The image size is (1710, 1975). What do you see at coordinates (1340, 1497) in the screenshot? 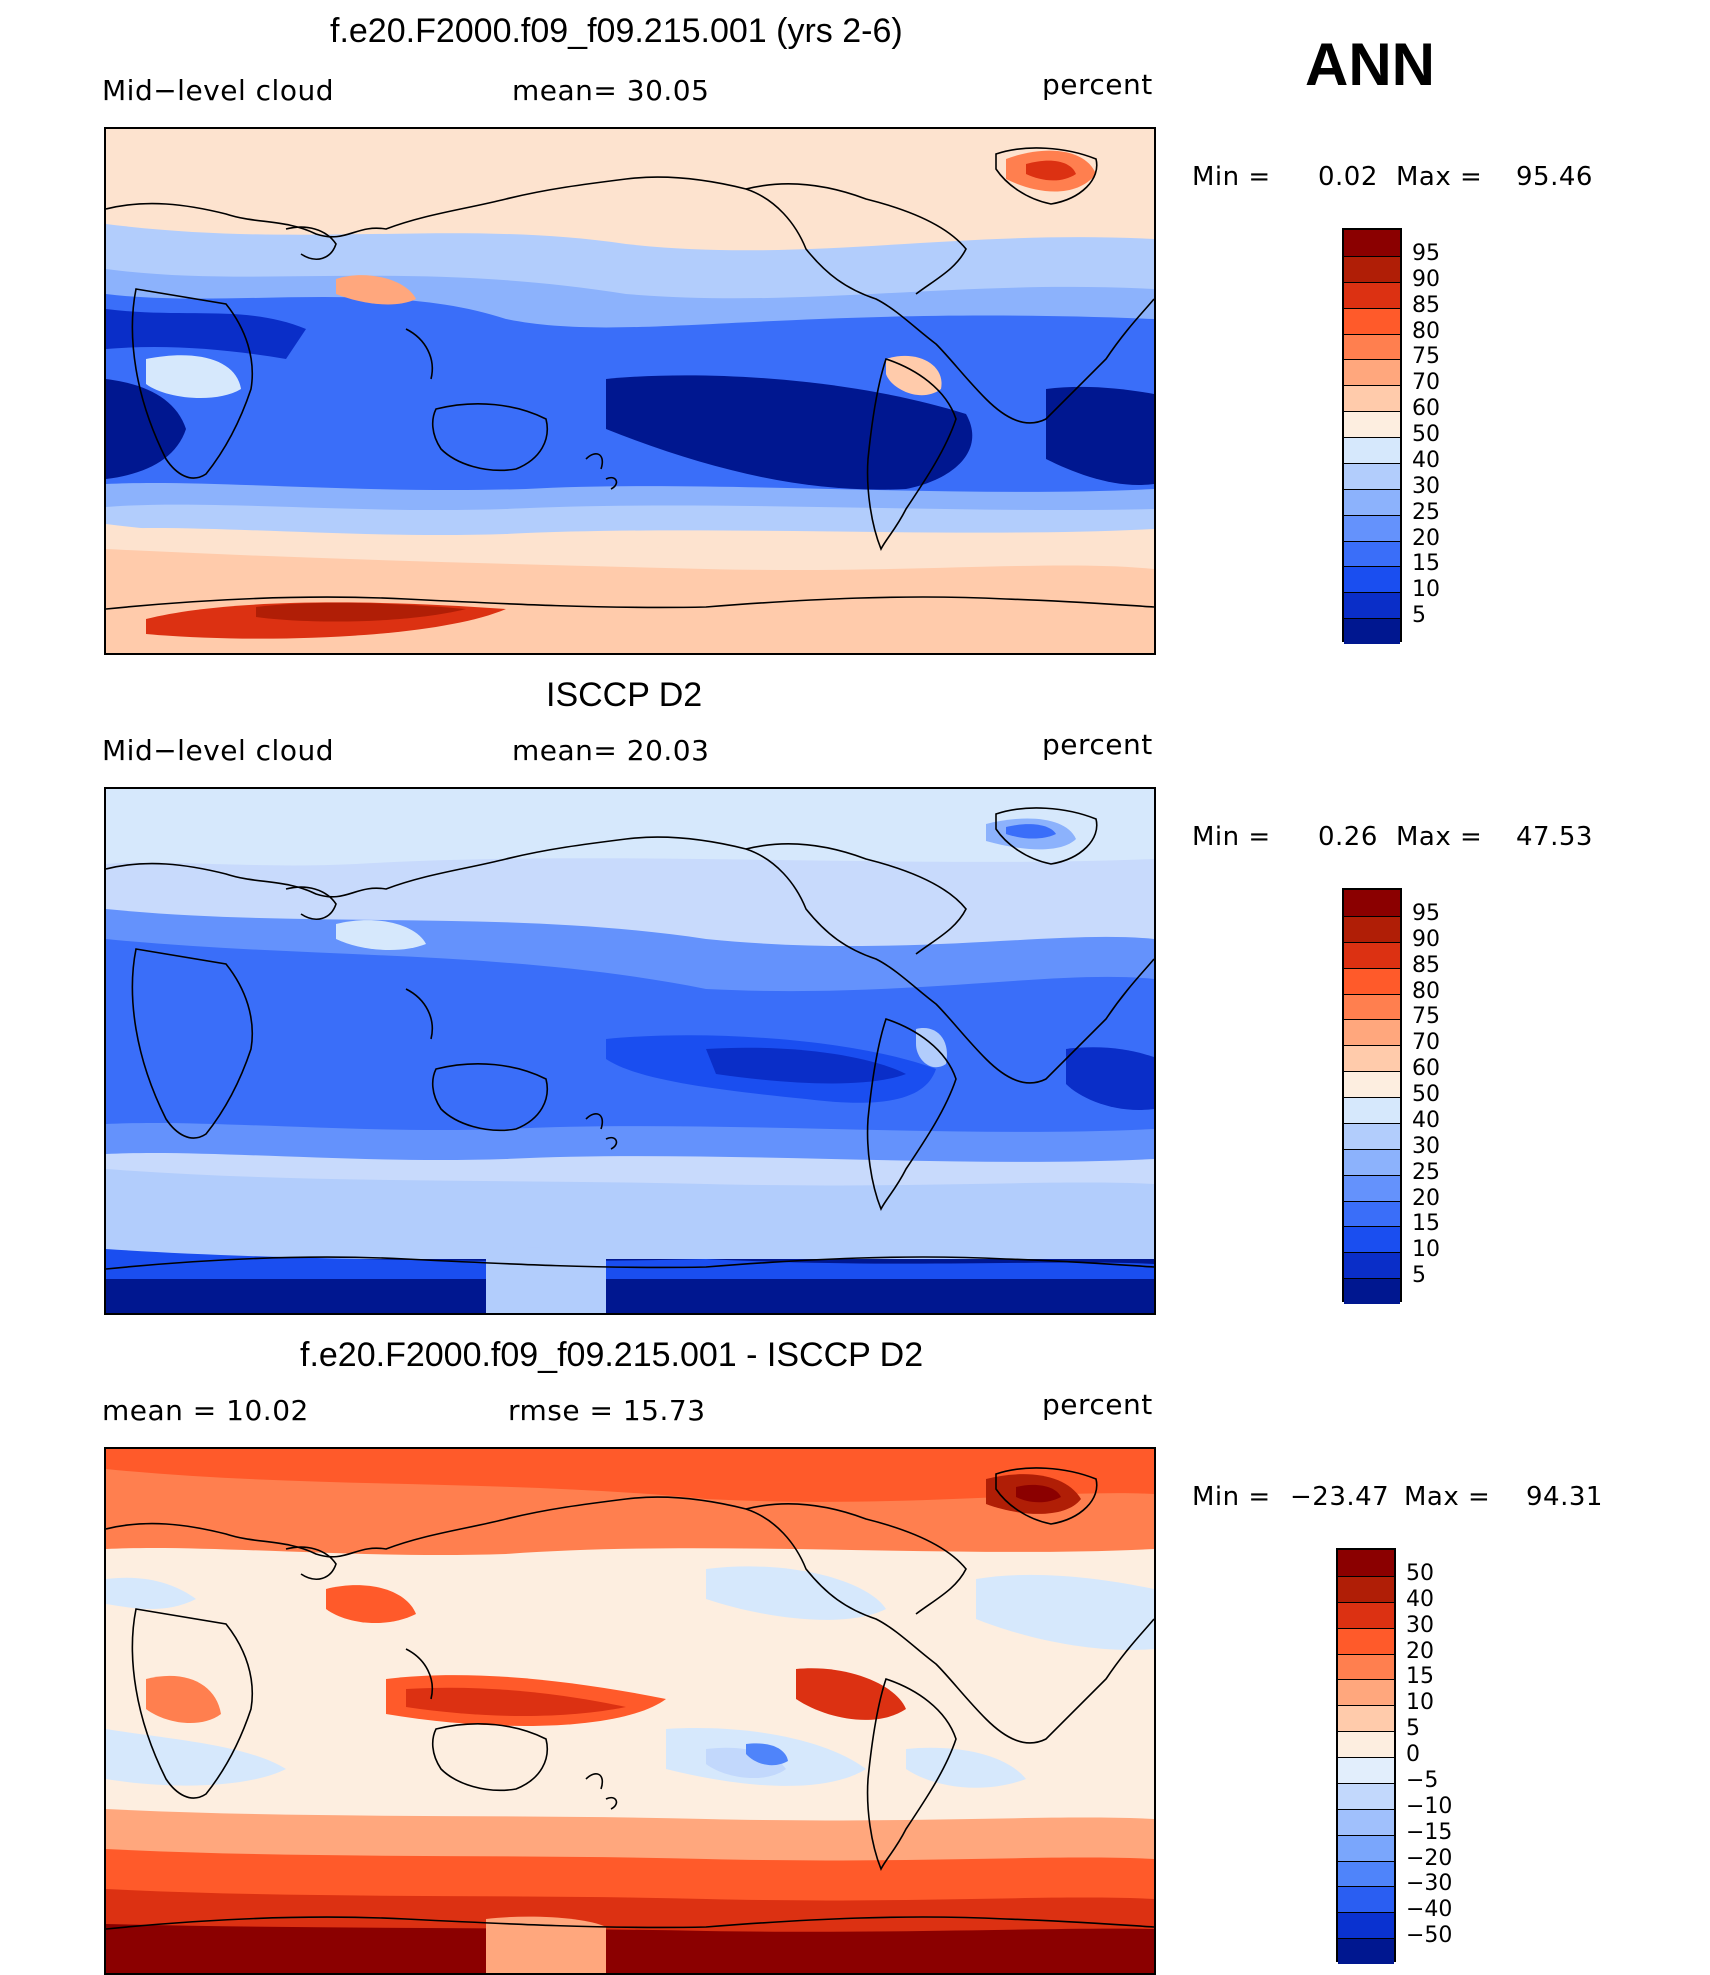
I see `panel-3-min-value: −23.47` at bounding box center [1340, 1497].